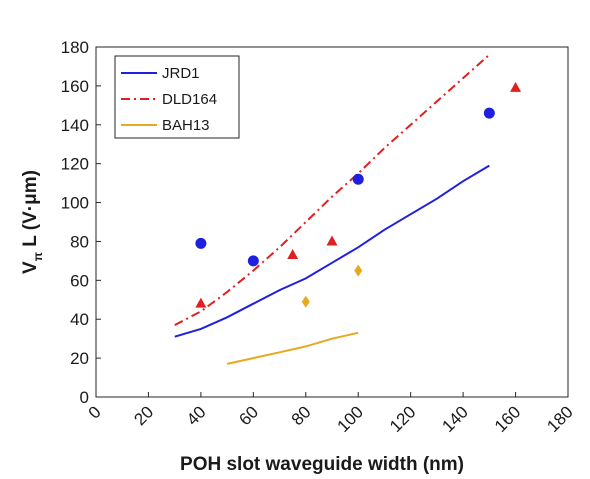 The image size is (590, 479). Describe the element at coordinates (75, 203) in the screenshot. I see `y-tick-label: 100` at that location.